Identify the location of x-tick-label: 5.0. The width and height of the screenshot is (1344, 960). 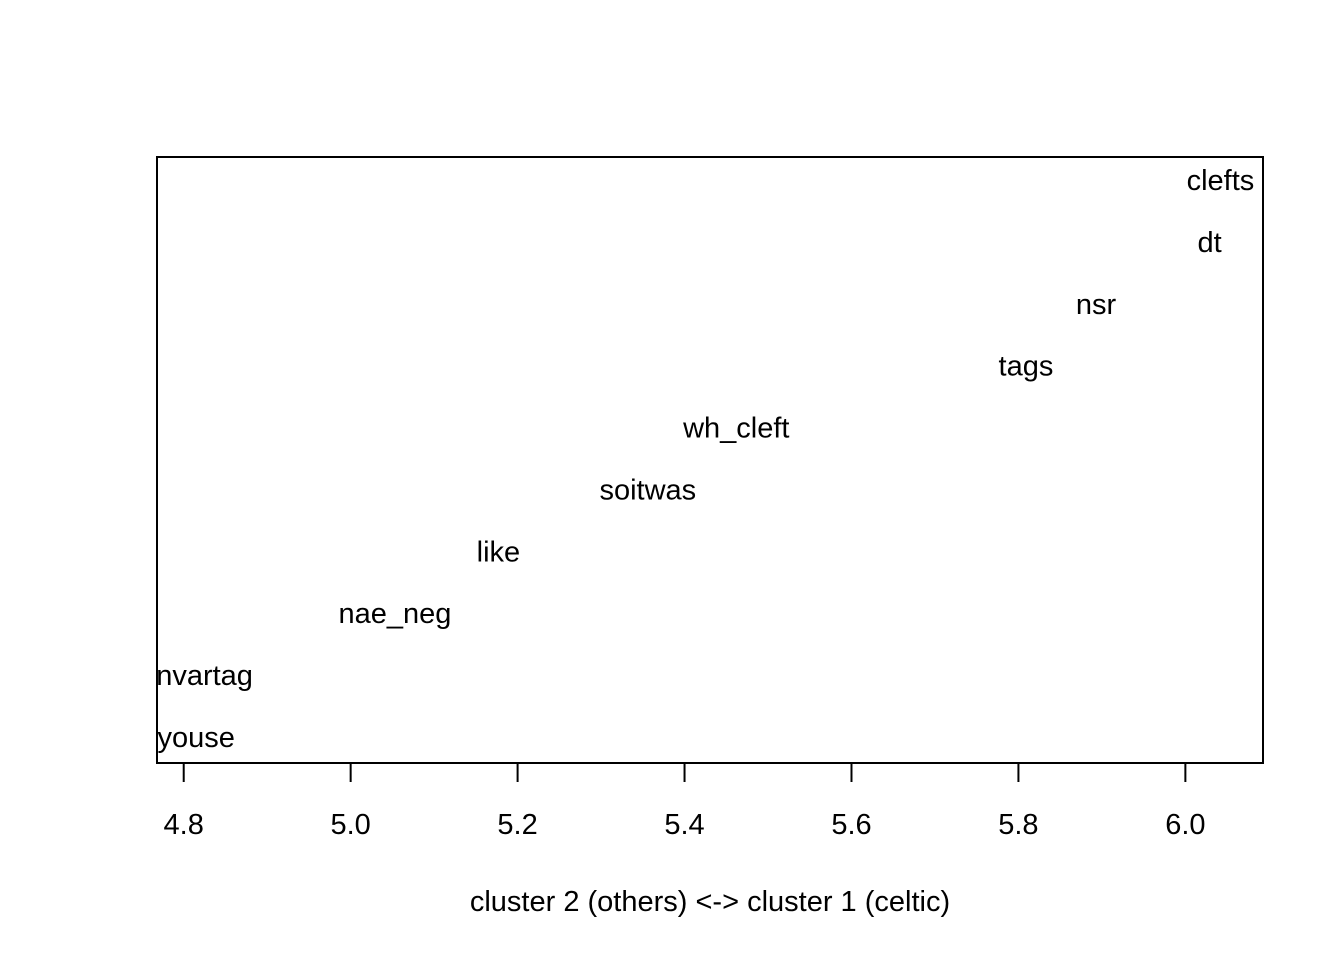
(350, 825).